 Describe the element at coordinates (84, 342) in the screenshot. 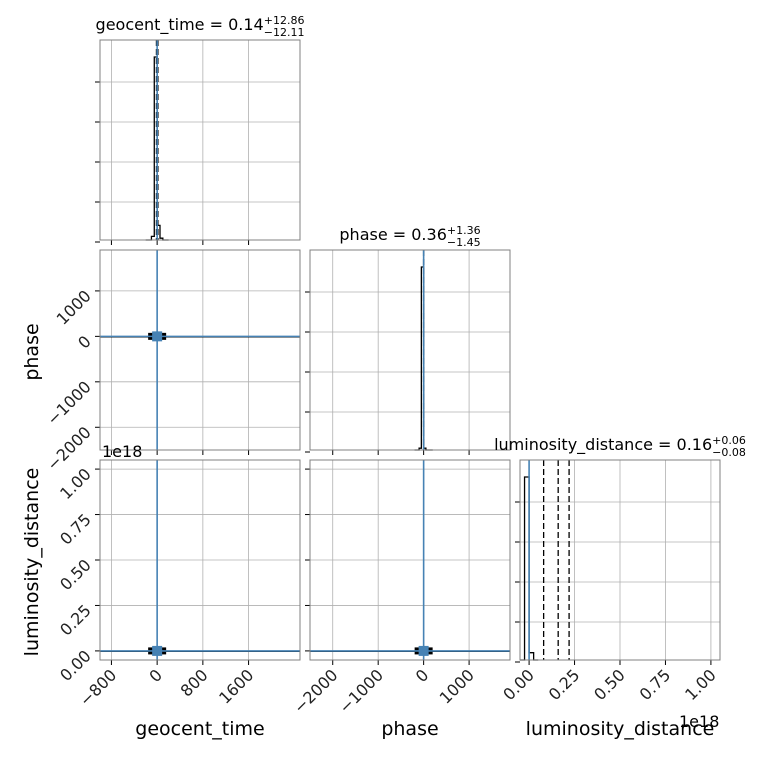

I see `y-tick-label-phase: 0` at that location.